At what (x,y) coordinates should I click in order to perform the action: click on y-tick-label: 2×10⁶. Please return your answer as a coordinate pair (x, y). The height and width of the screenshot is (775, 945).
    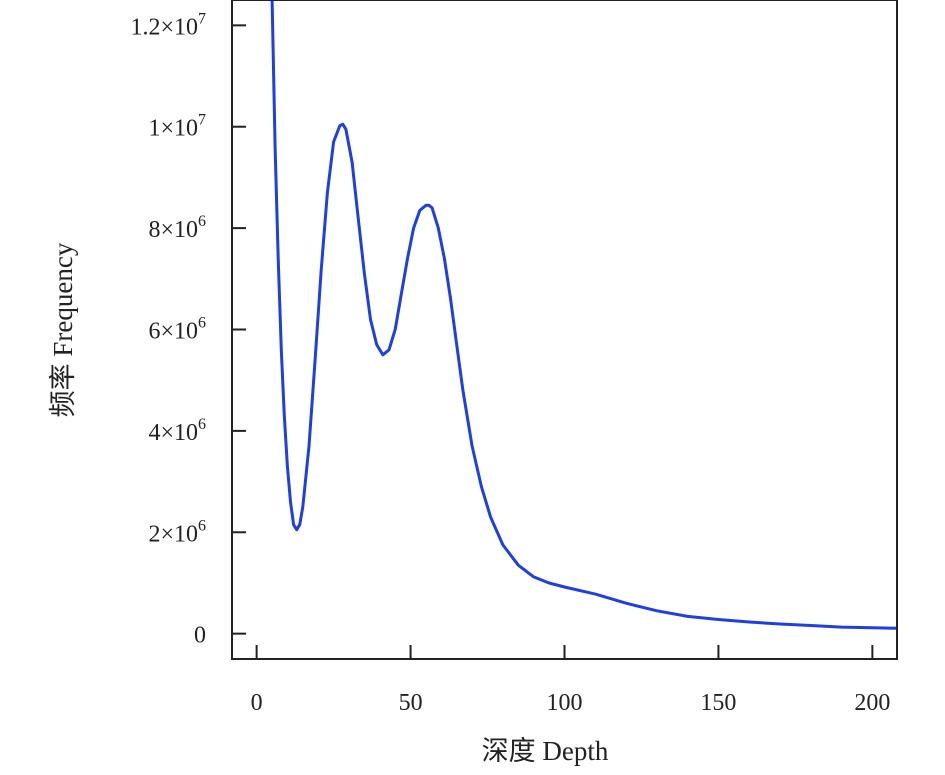
    Looking at the image, I should click on (177, 532).